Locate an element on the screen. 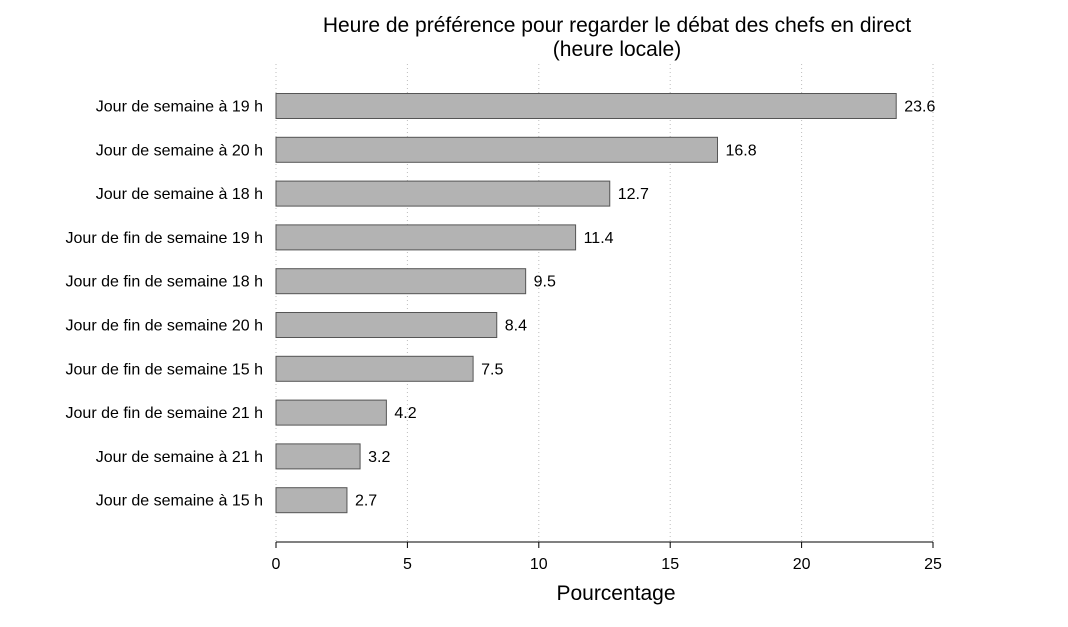 The width and height of the screenshot is (1068, 627). value-label: 7.5 is located at coordinates (492, 369).